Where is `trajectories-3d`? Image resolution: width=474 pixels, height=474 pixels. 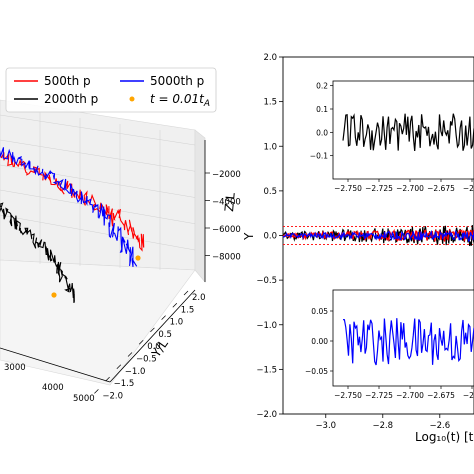 trajectories-3d is located at coordinates (72, 225).